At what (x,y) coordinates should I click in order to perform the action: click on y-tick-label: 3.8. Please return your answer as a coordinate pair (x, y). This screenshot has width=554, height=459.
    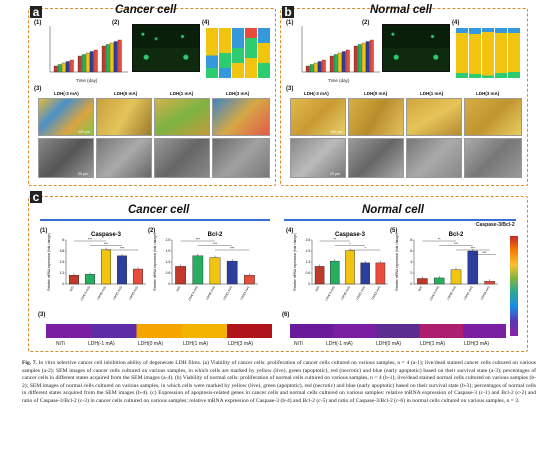
    Looking at the image, I should click on (62, 251).